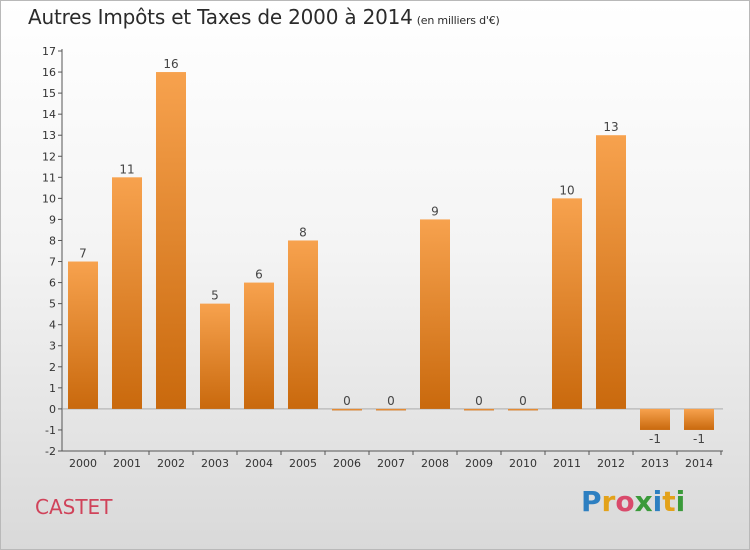  I want to click on x-tick-label-2014: 2014, so click(699, 463).